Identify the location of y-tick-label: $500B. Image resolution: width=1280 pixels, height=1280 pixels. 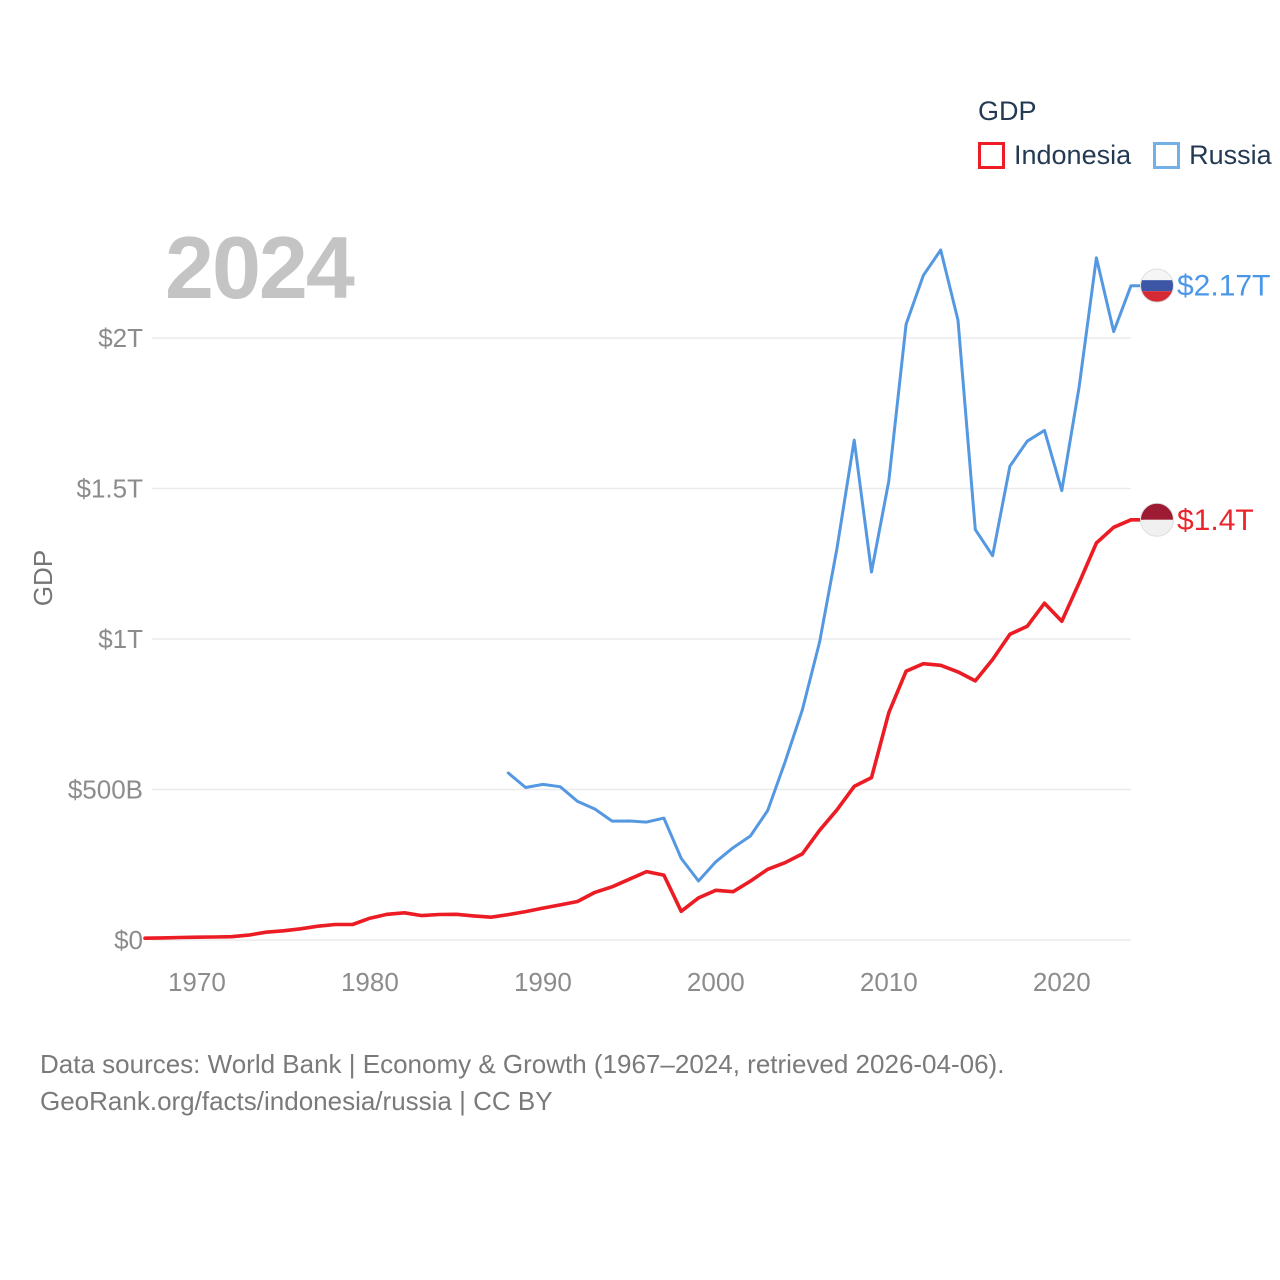
(105, 790).